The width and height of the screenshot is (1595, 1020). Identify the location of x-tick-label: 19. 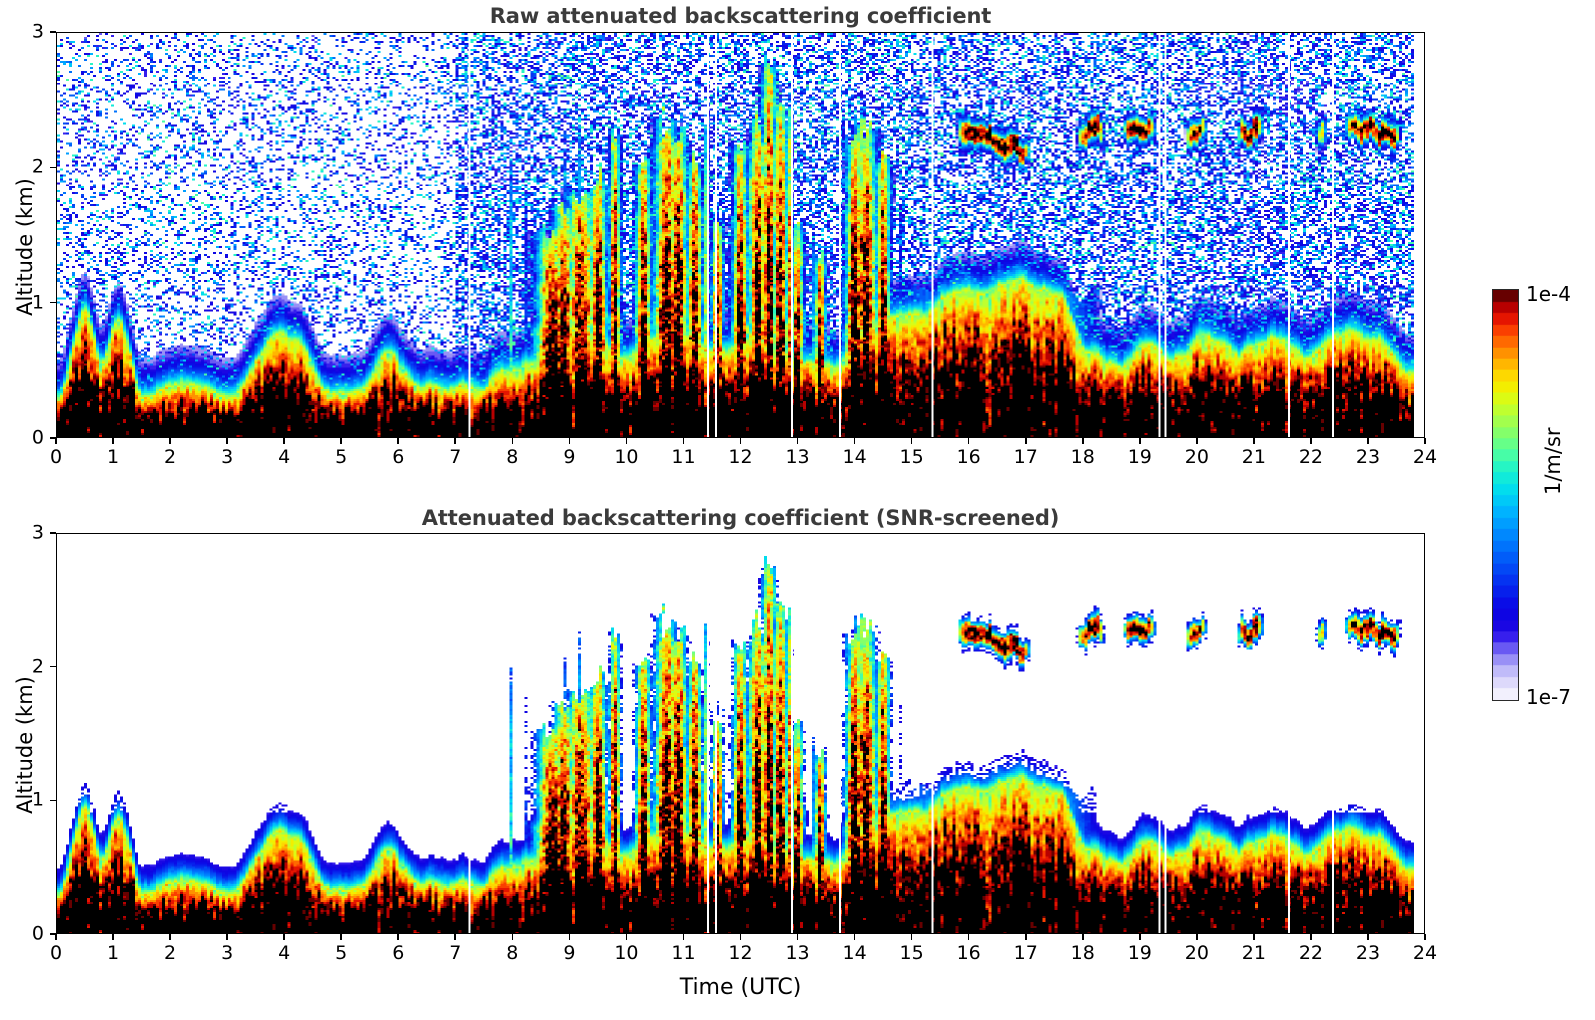
(1139, 953).